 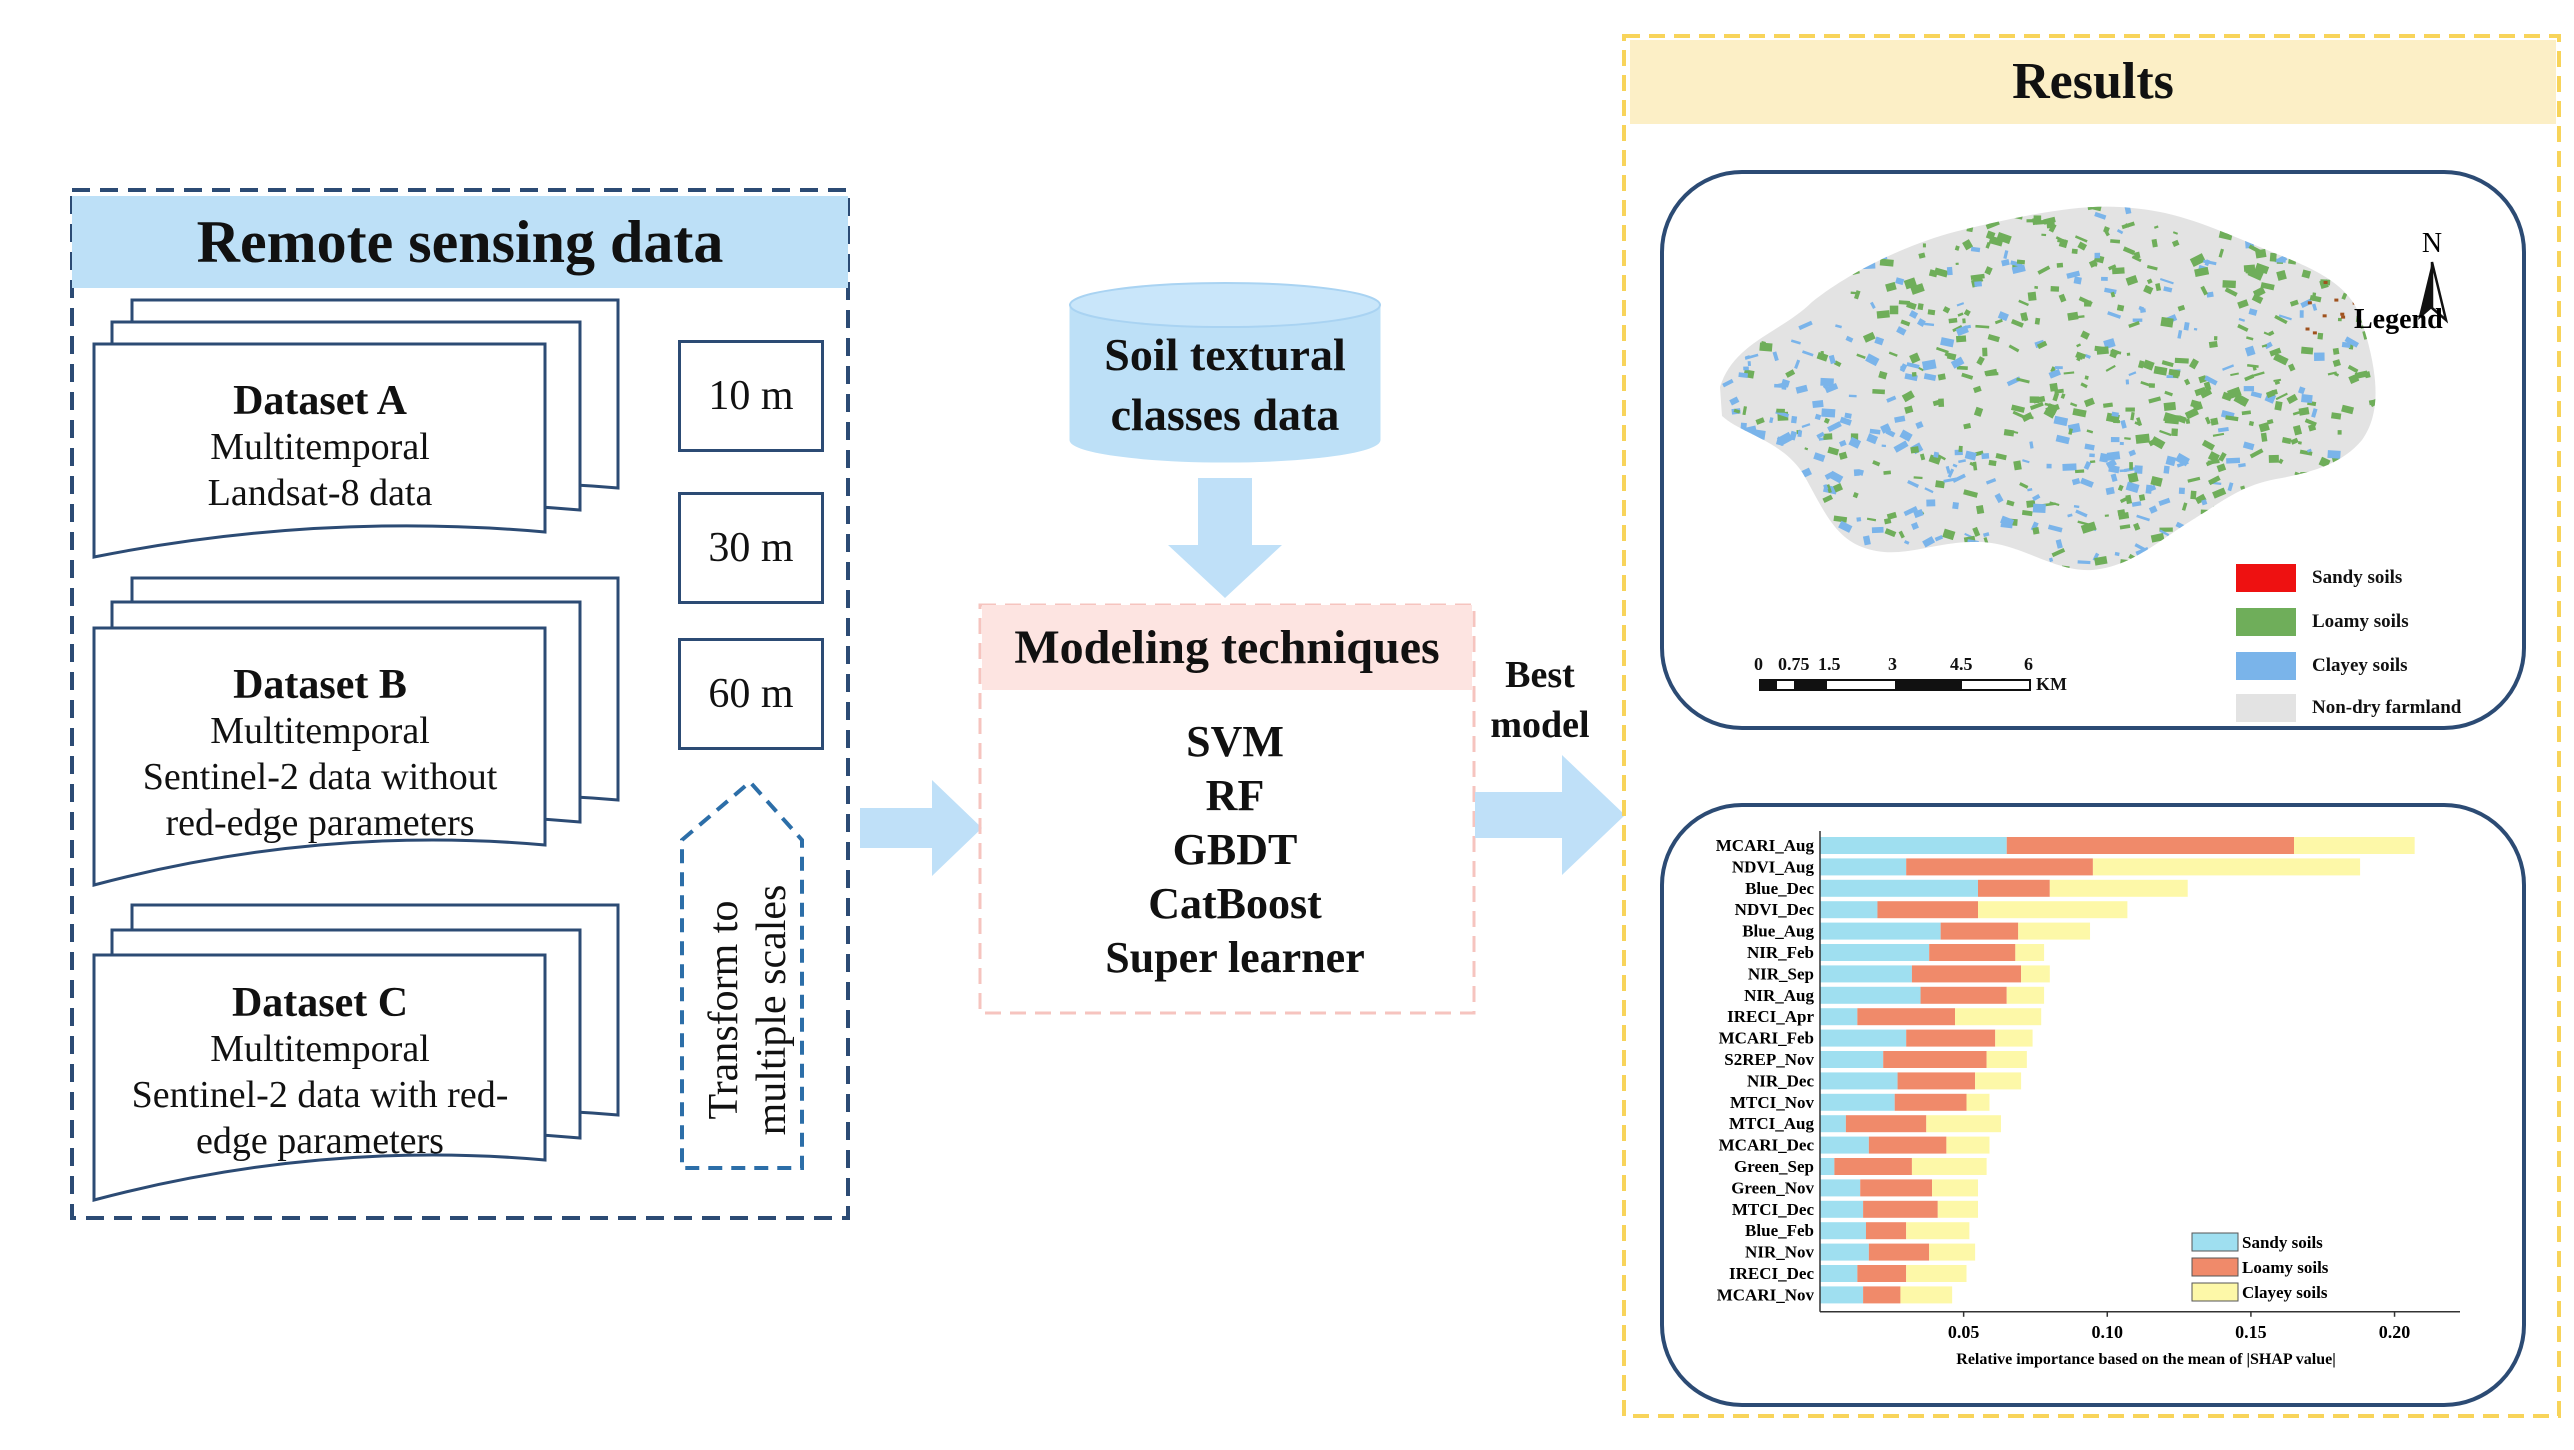 What do you see at coordinates (2266, 708) in the screenshot?
I see `legend-swatch-nondry` at bounding box center [2266, 708].